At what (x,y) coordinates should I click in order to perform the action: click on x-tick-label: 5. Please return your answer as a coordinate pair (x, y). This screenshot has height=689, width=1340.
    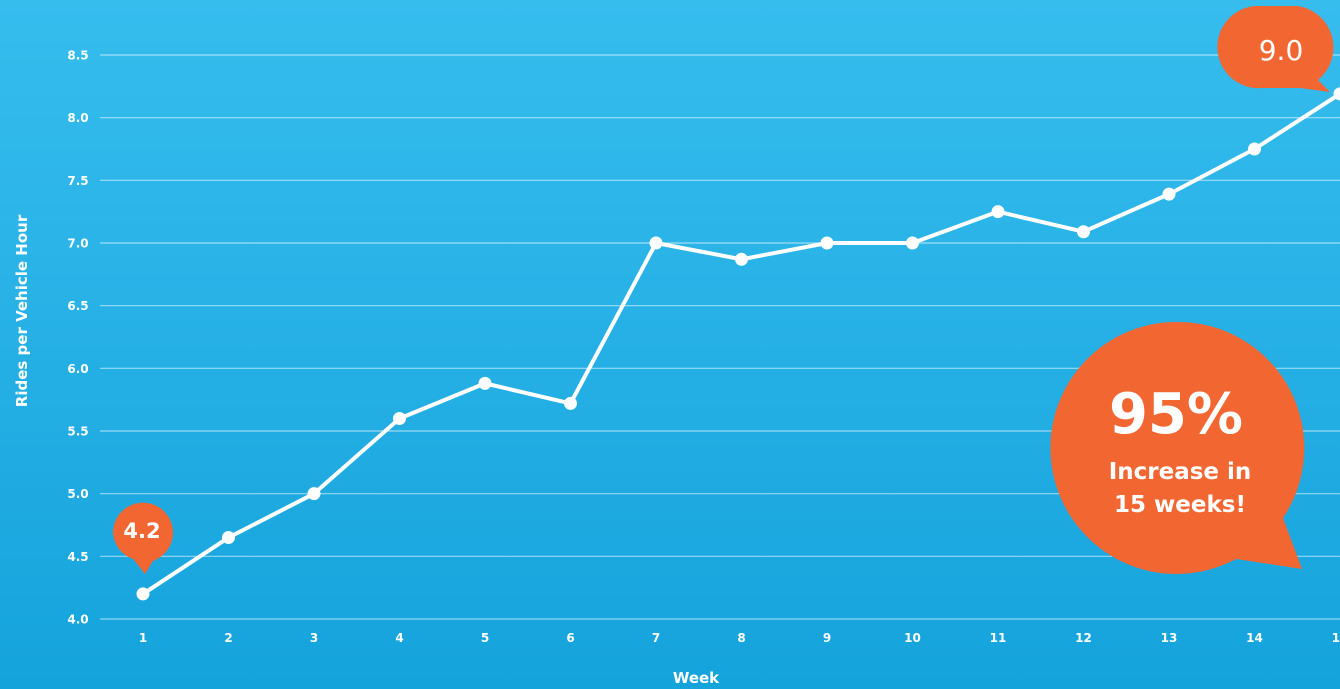
    Looking at the image, I should click on (485, 638).